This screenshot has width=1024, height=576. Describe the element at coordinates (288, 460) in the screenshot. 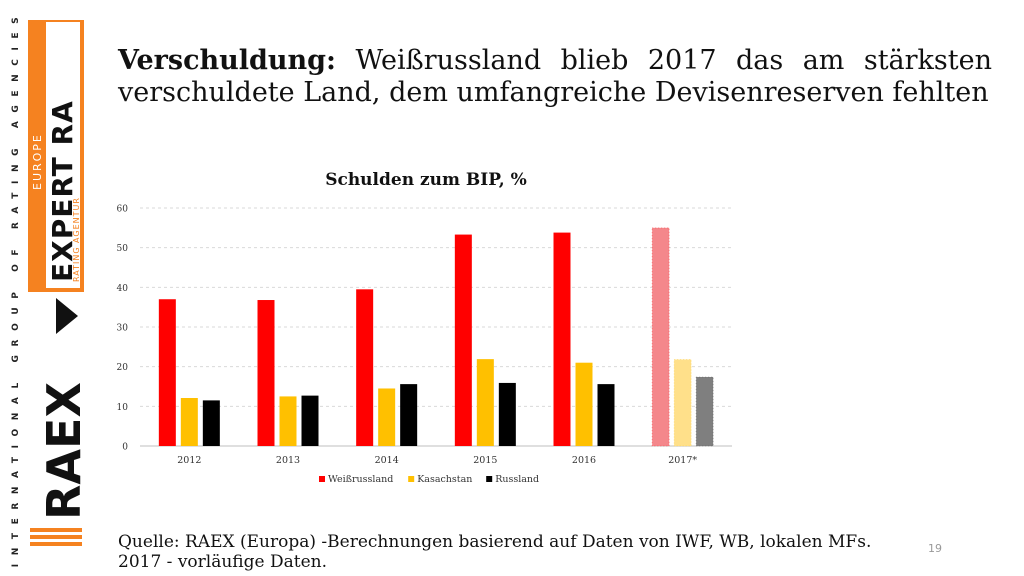

I see `x-tick-label: 2013` at that location.